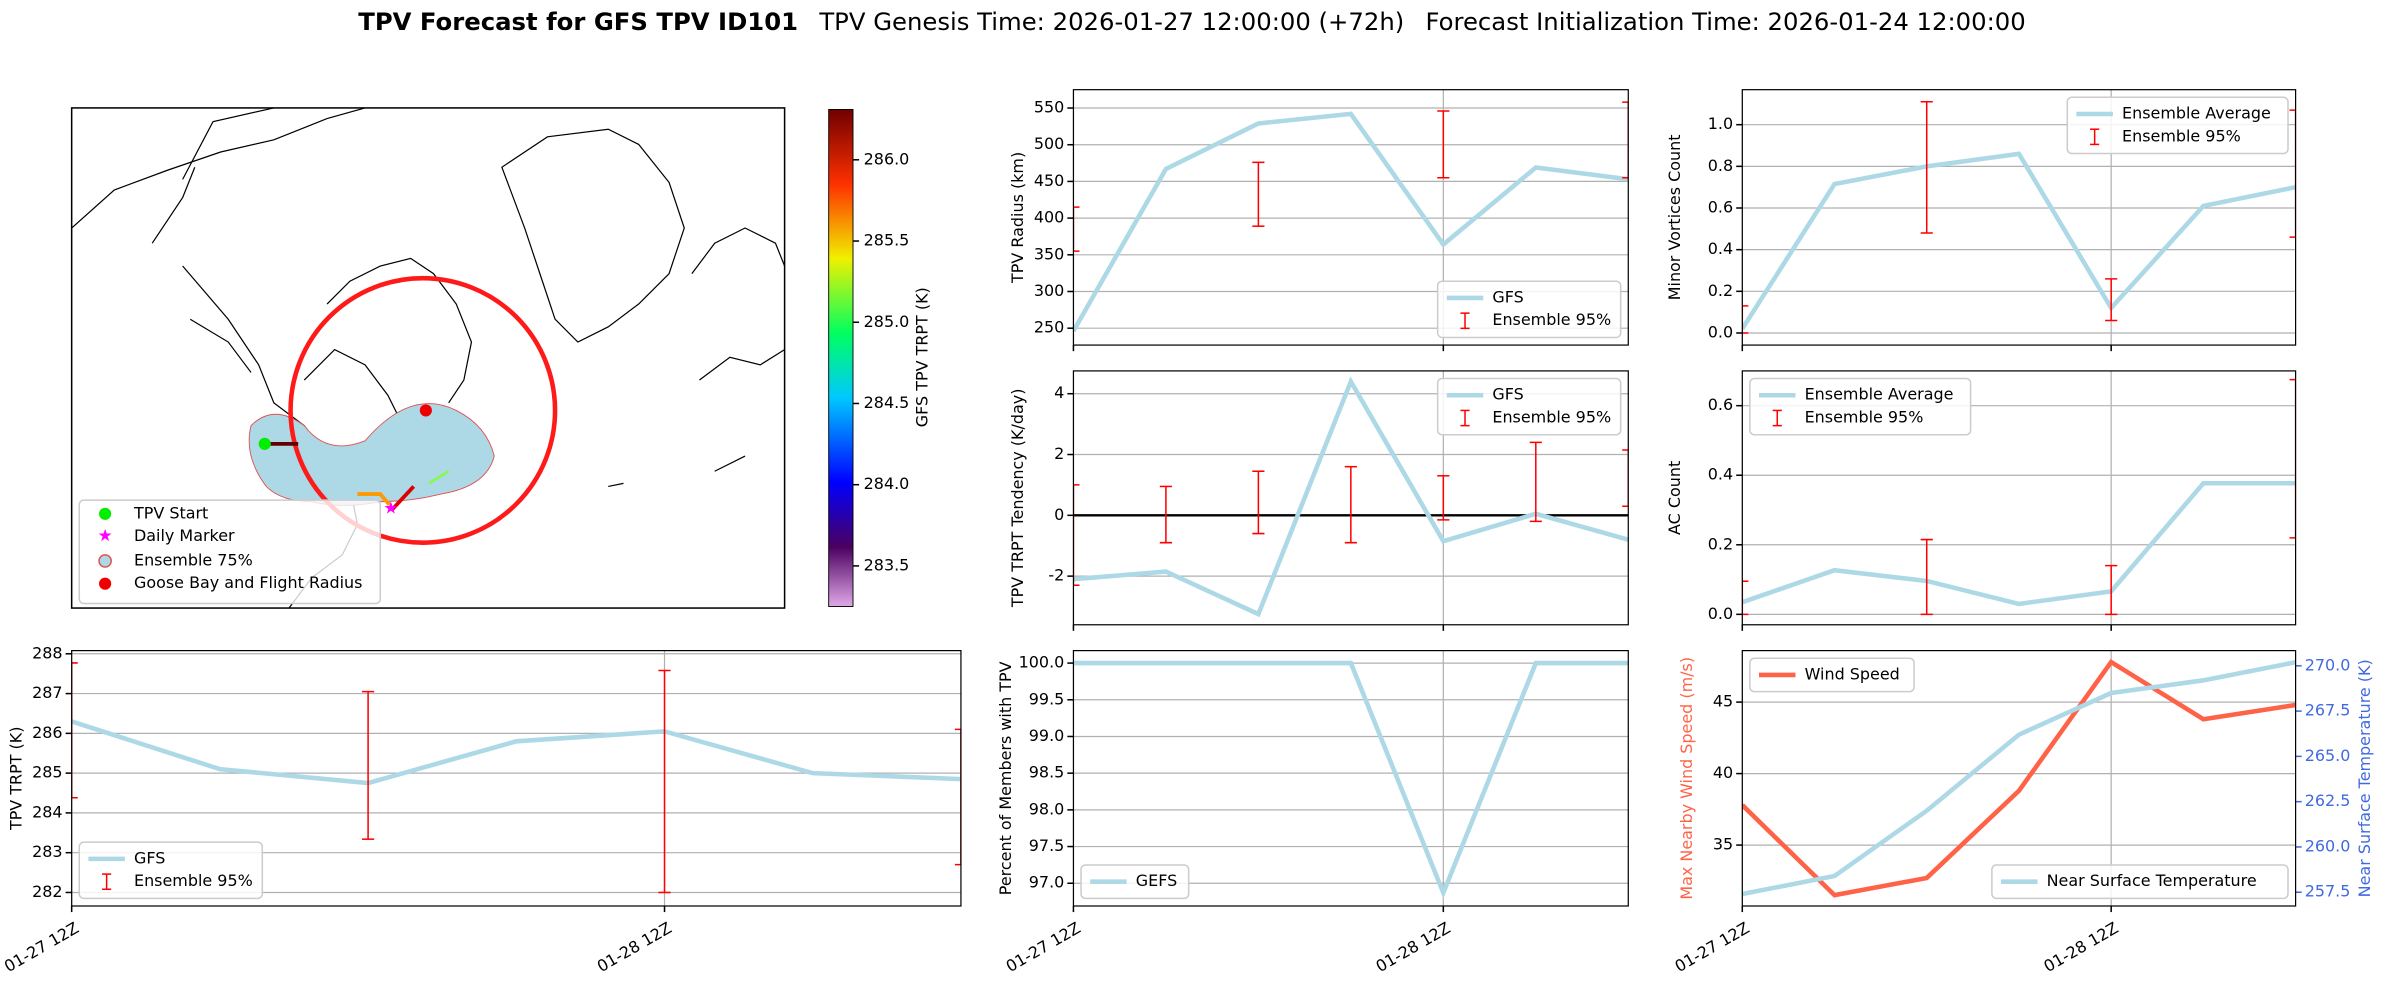 The width and height of the screenshot is (2384, 982). What do you see at coordinates (887, 483) in the screenshot?
I see `colorbar-tick-label: 284.0` at bounding box center [887, 483].